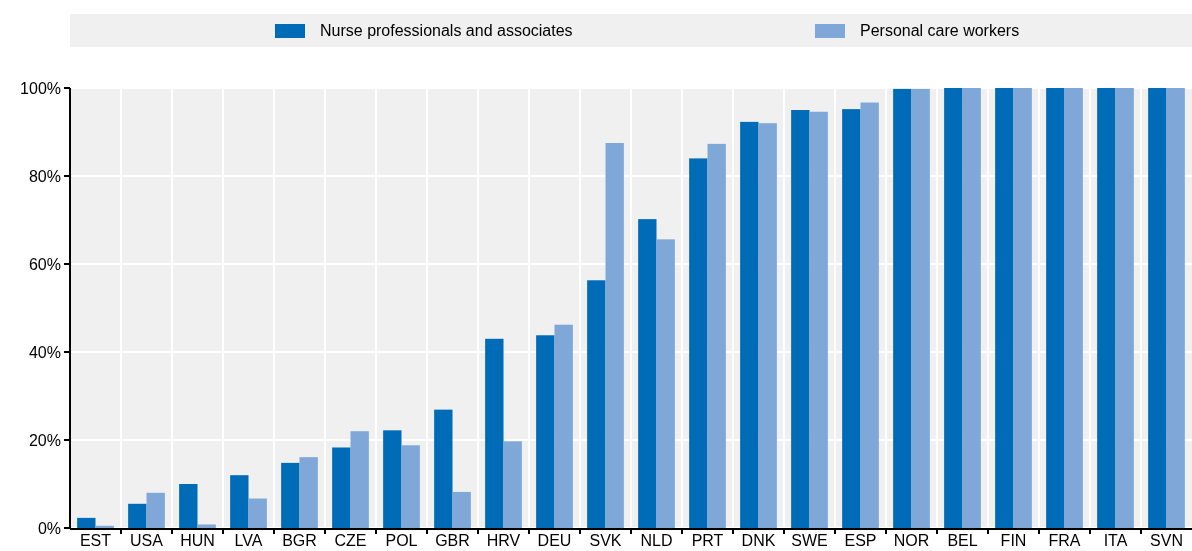 This screenshot has height=551, width=1192. I want to click on x-tick-label: EST, so click(95, 540).